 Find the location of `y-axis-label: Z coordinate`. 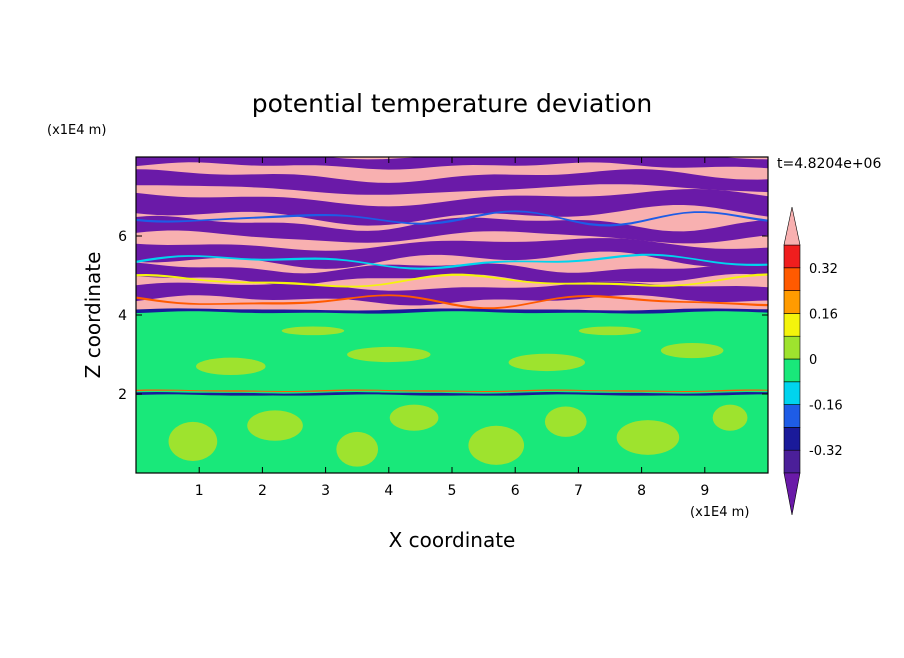

y-axis-label: Z coordinate is located at coordinates (93, 315).